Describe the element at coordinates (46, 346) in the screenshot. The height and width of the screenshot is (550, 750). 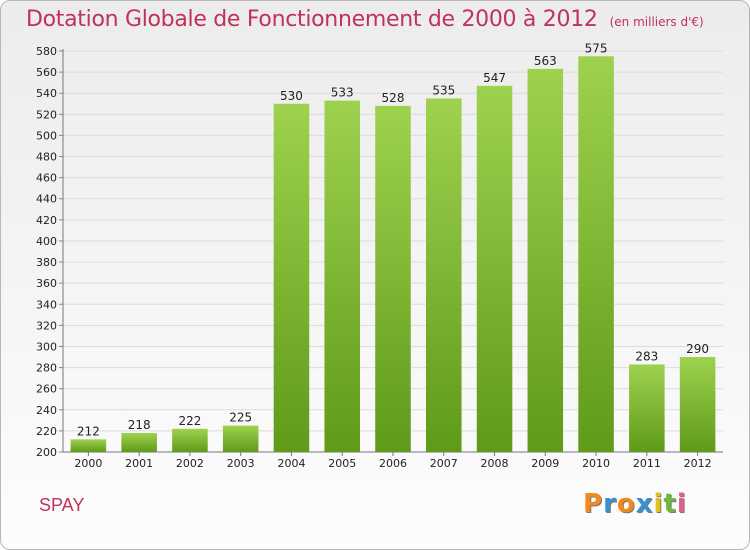
I see `y-tick-label: 300` at that location.